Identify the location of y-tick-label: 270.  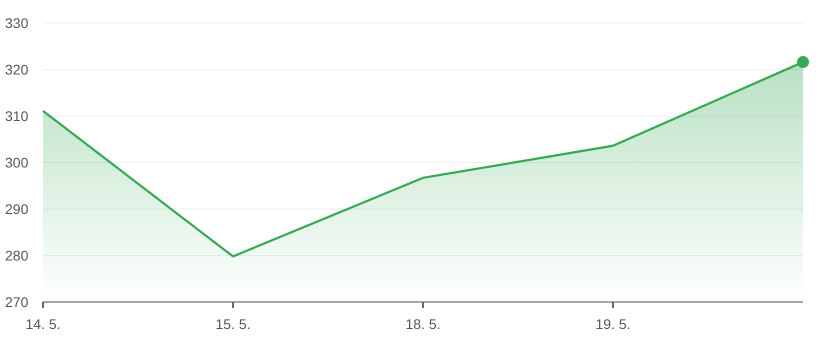
(17, 302).